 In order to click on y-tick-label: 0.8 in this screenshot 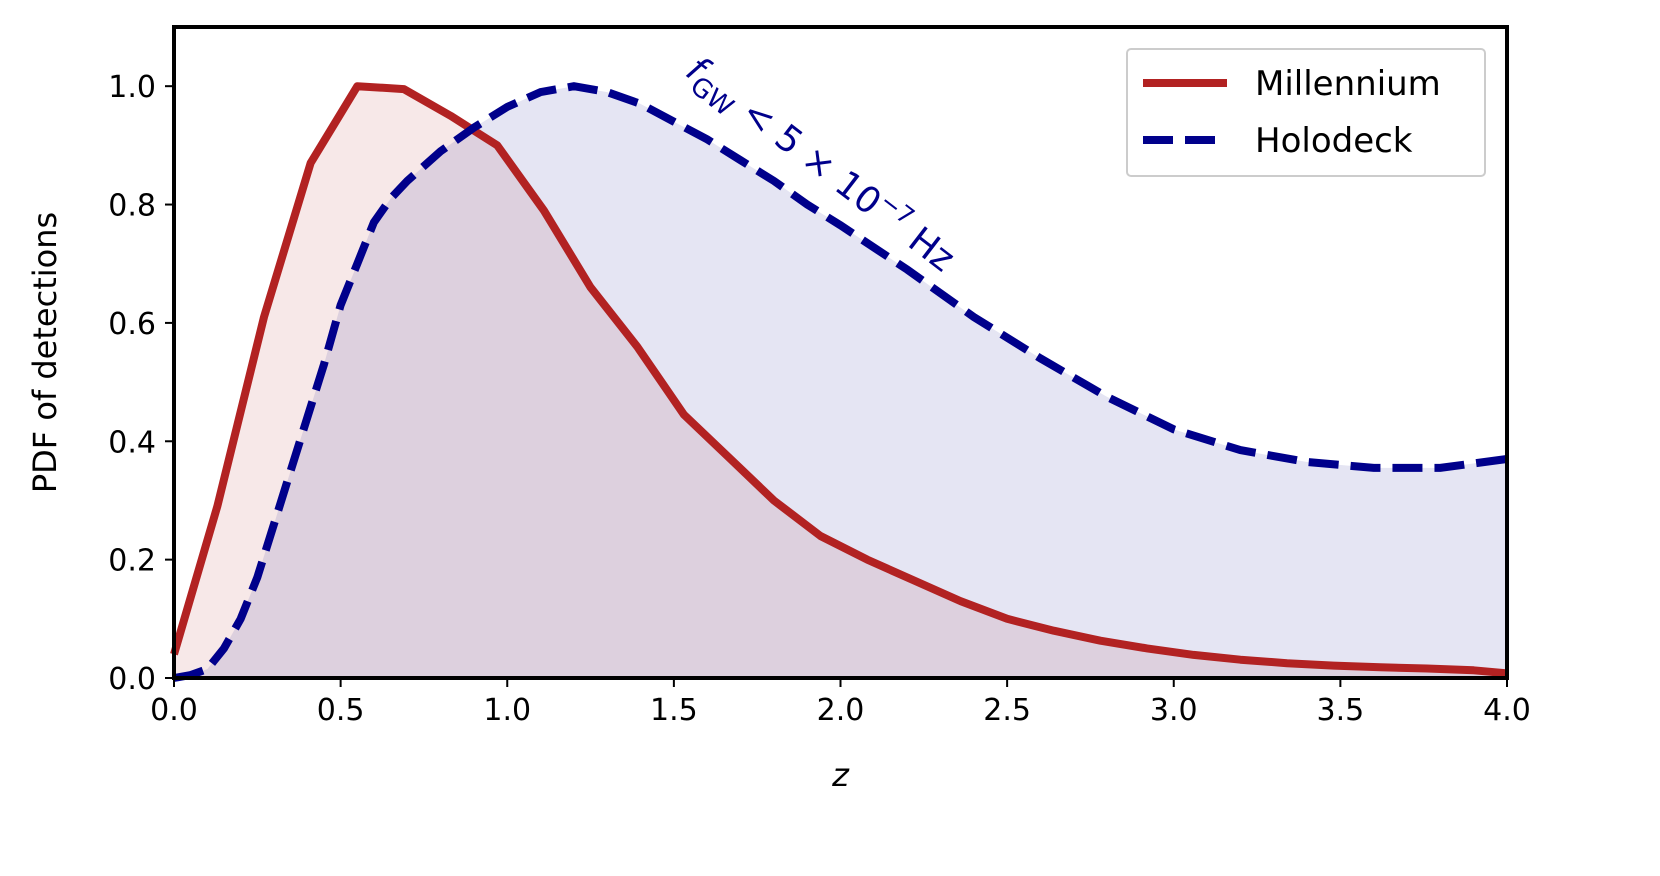, I will do `click(132, 206)`.